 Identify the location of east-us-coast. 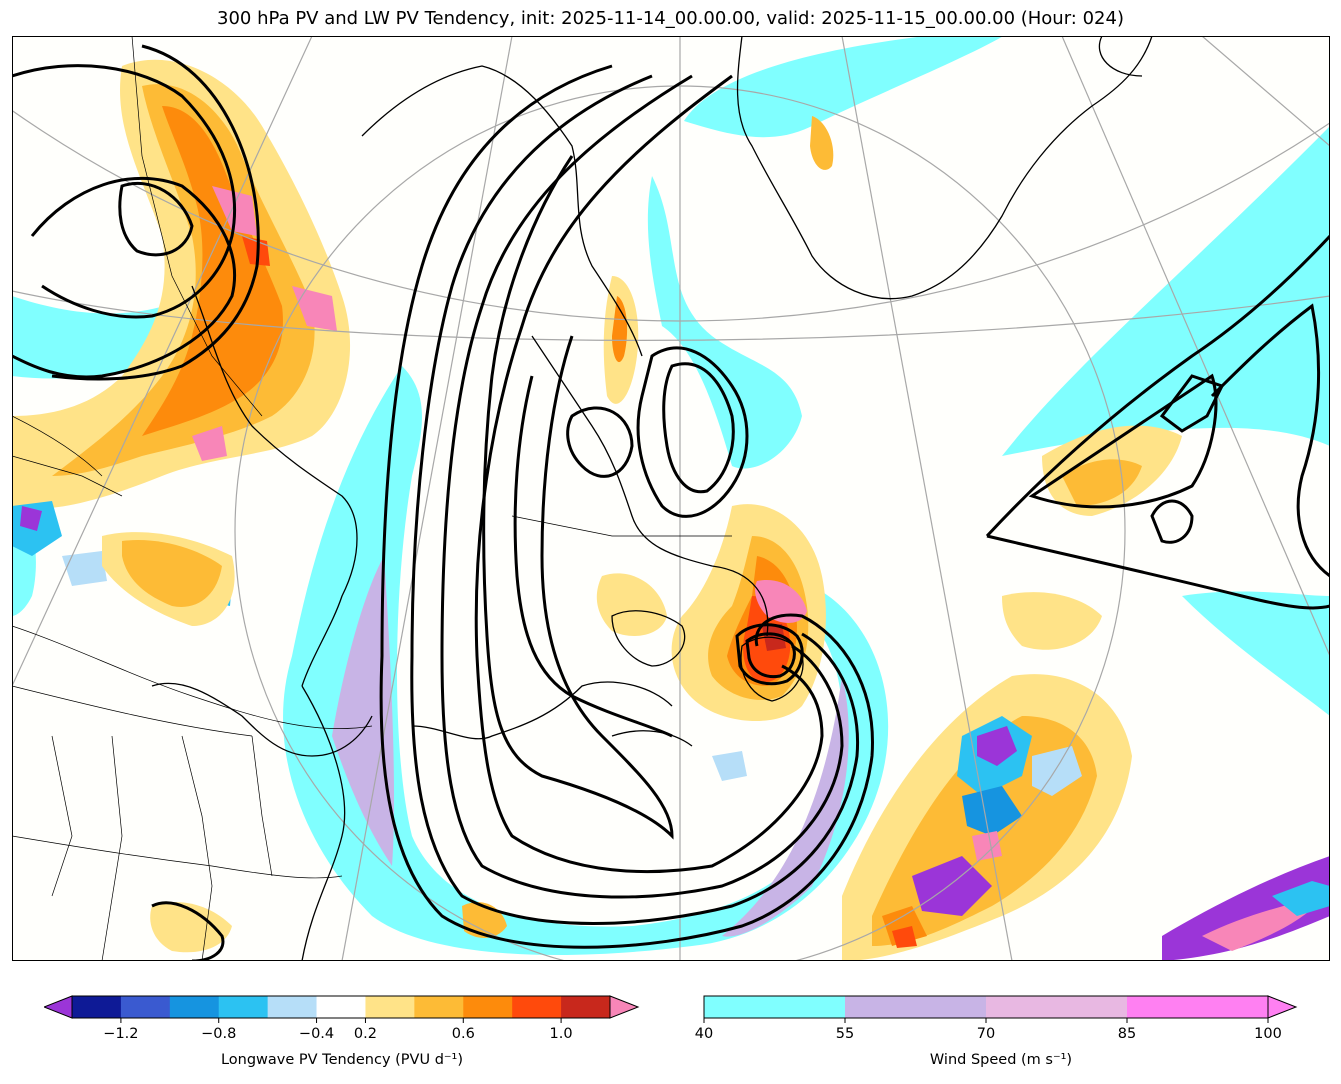
(323, 823).